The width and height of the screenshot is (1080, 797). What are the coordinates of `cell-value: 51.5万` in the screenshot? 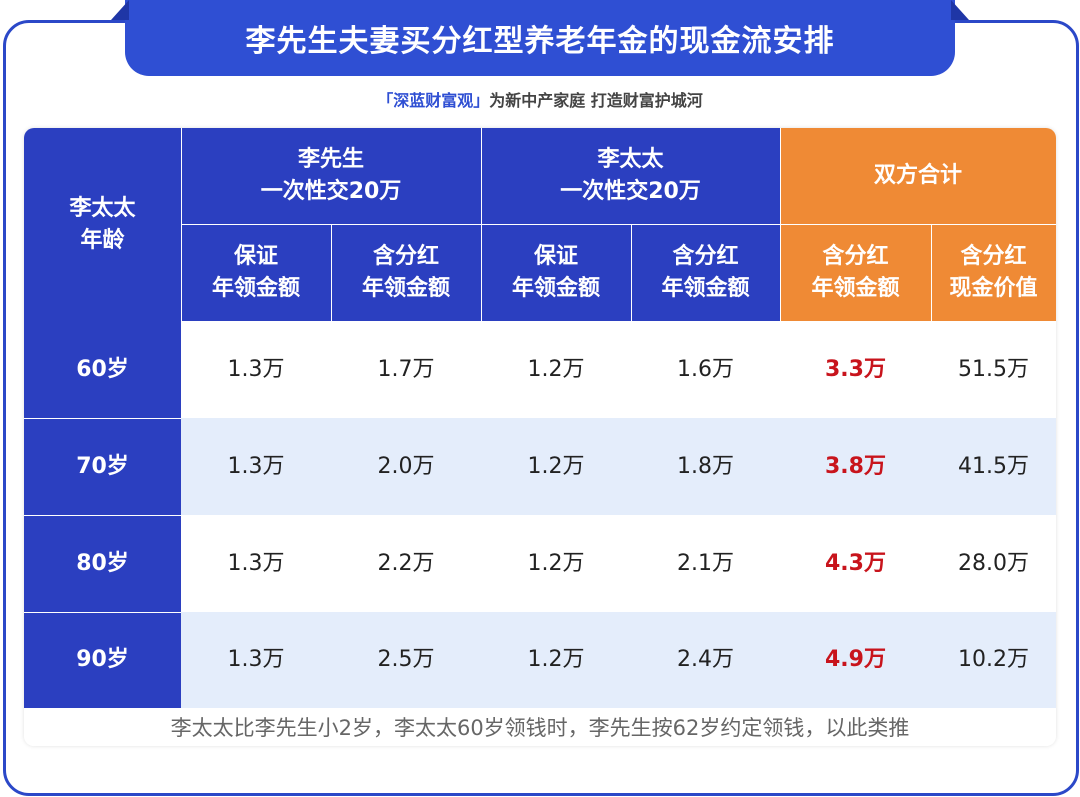 It's located at (993, 369).